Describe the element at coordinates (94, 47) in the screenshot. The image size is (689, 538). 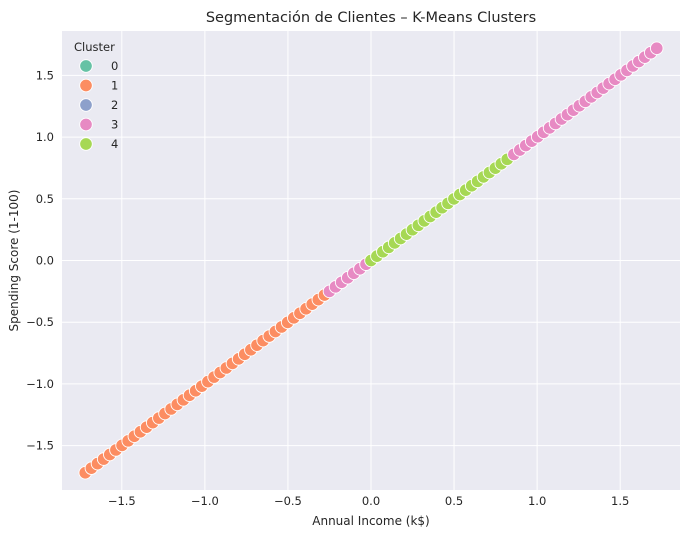
I see `legend-title: Cluster` at that location.